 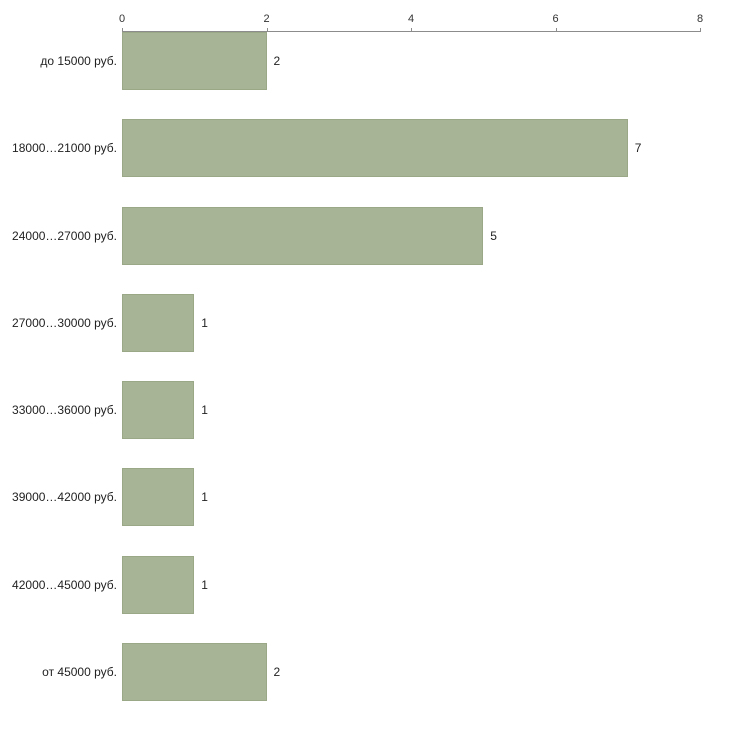 I want to click on category-label: до 15000 руб., so click(x=78, y=61).